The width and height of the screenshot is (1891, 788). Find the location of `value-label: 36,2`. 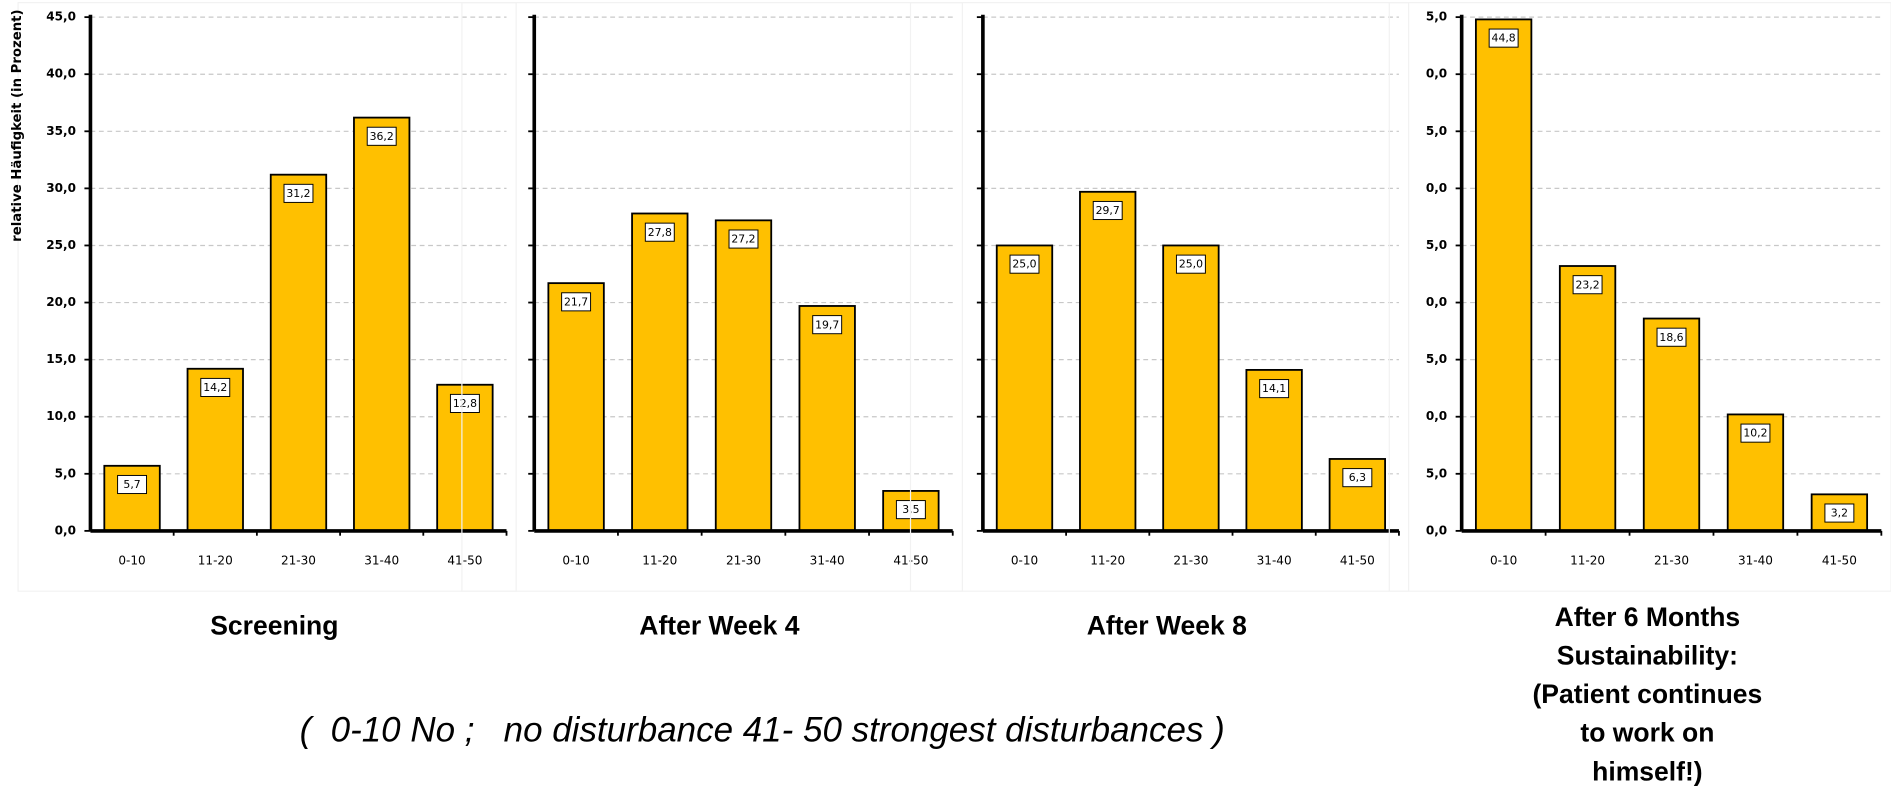

value-label: 36,2 is located at coordinates (382, 136).